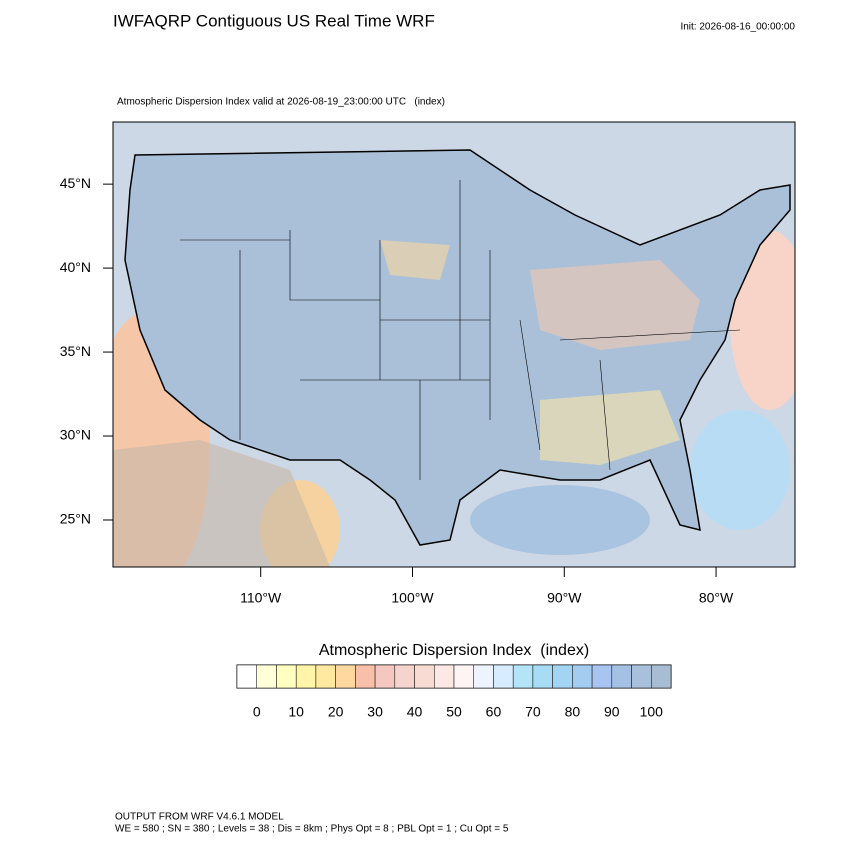  What do you see at coordinates (454, 650) in the screenshot?
I see `colorbar-title: Atmospheric Dispersion Index (index)` at bounding box center [454, 650].